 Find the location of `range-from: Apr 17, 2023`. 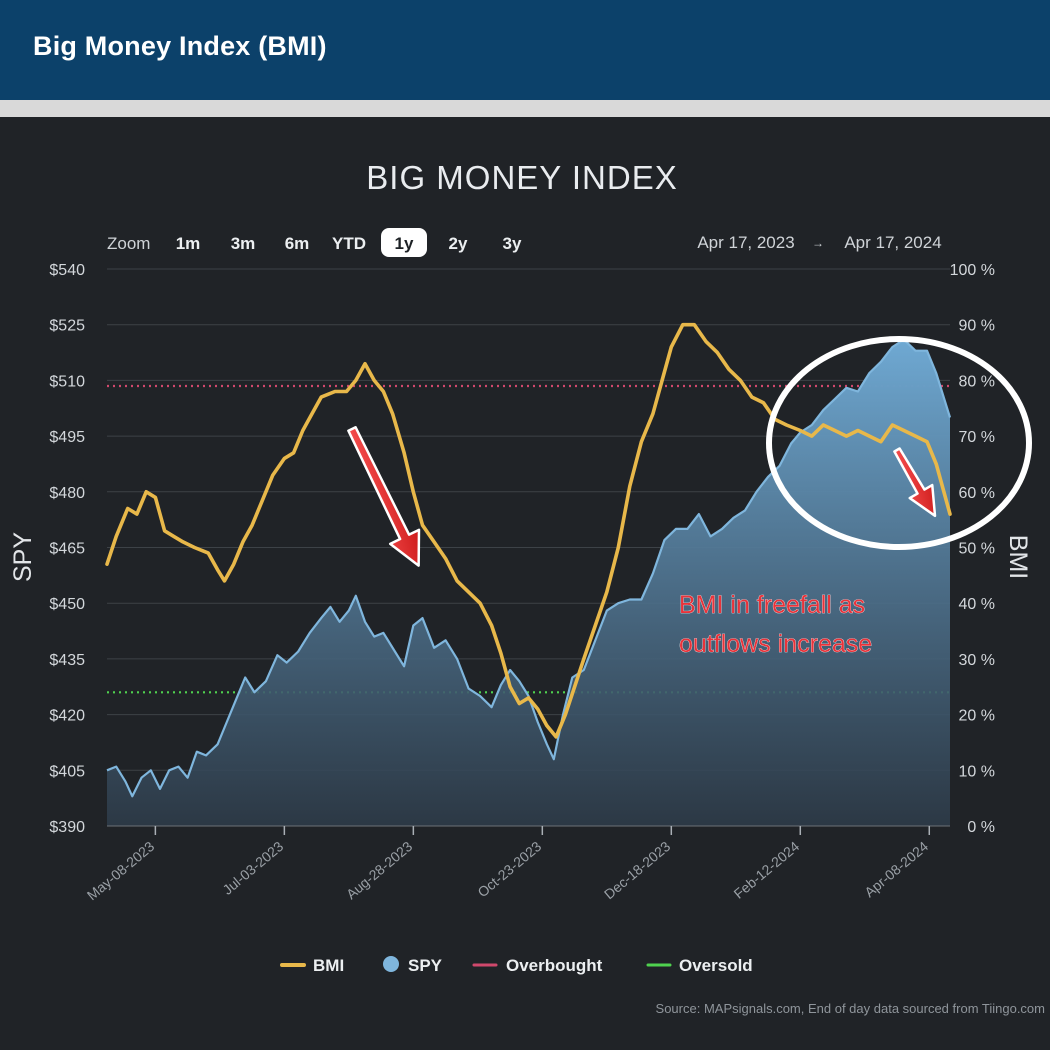

range-from: Apr 17, 2023 is located at coordinates (745, 242).